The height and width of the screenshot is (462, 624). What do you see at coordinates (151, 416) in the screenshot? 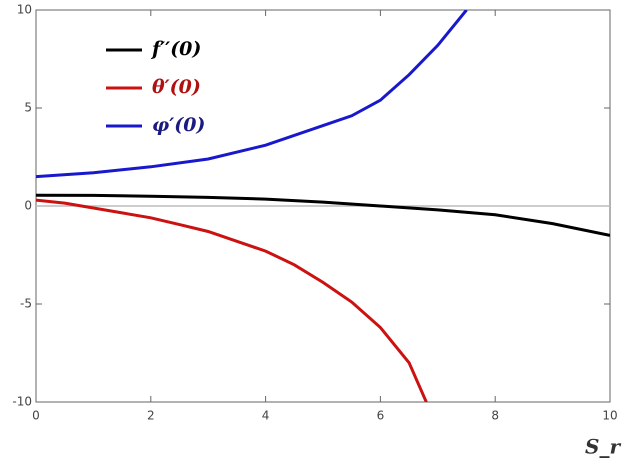
I see `x-tick-label: 2` at bounding box center [151, 416].